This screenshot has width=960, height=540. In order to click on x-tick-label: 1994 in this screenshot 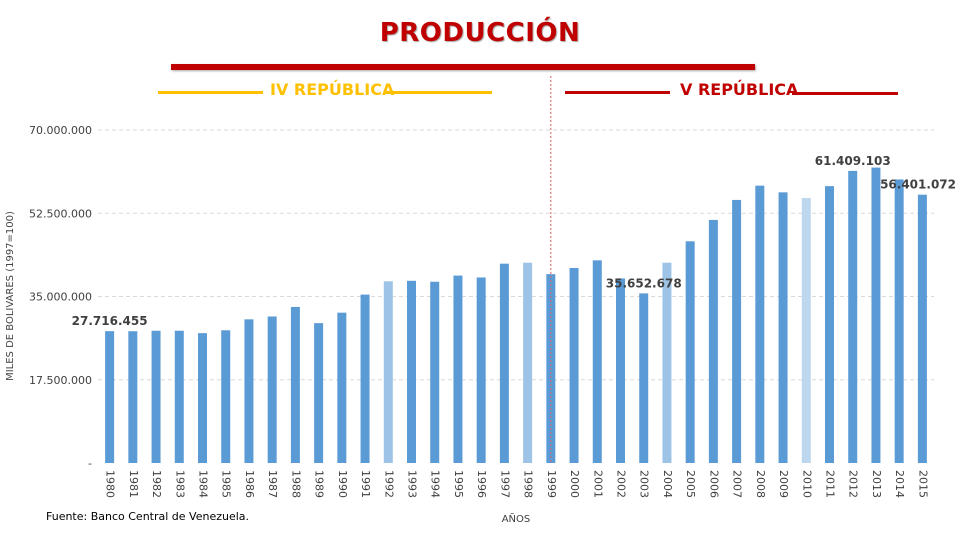, I will do `click(435, 484)`.